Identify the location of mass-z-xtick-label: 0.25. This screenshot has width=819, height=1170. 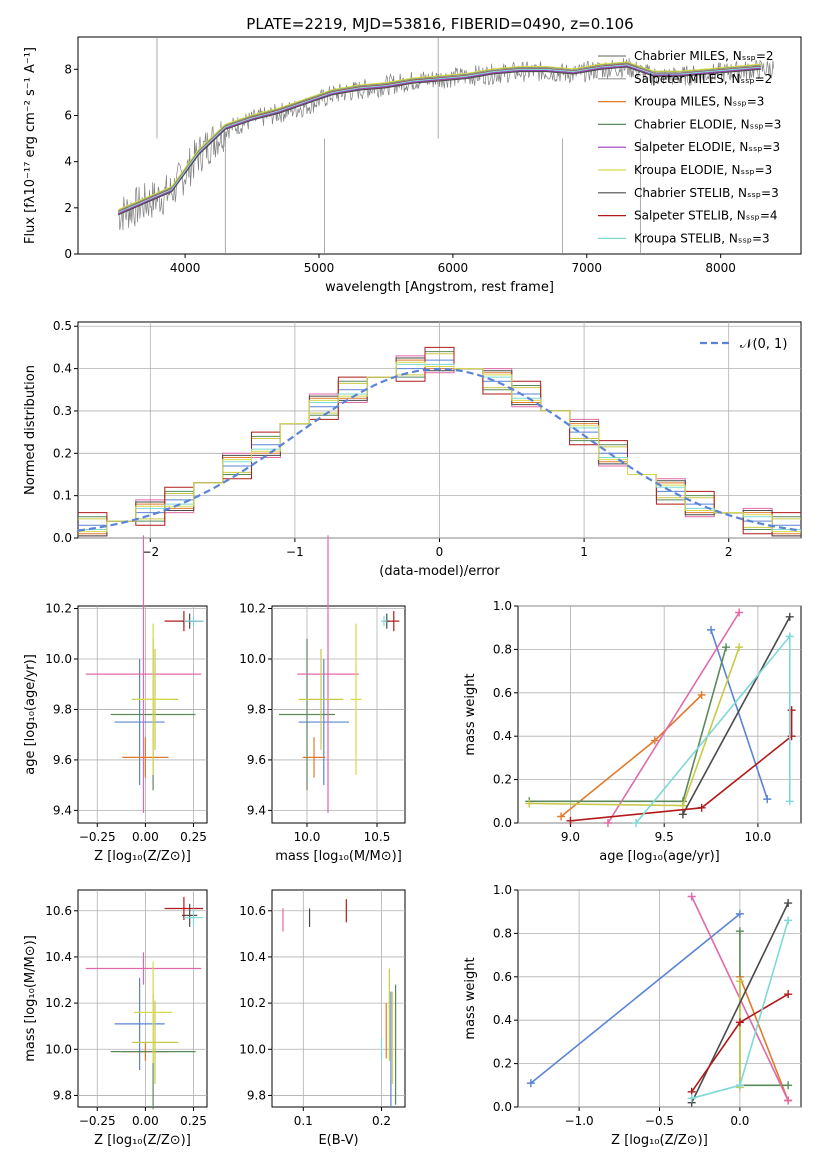
(193, 1121).